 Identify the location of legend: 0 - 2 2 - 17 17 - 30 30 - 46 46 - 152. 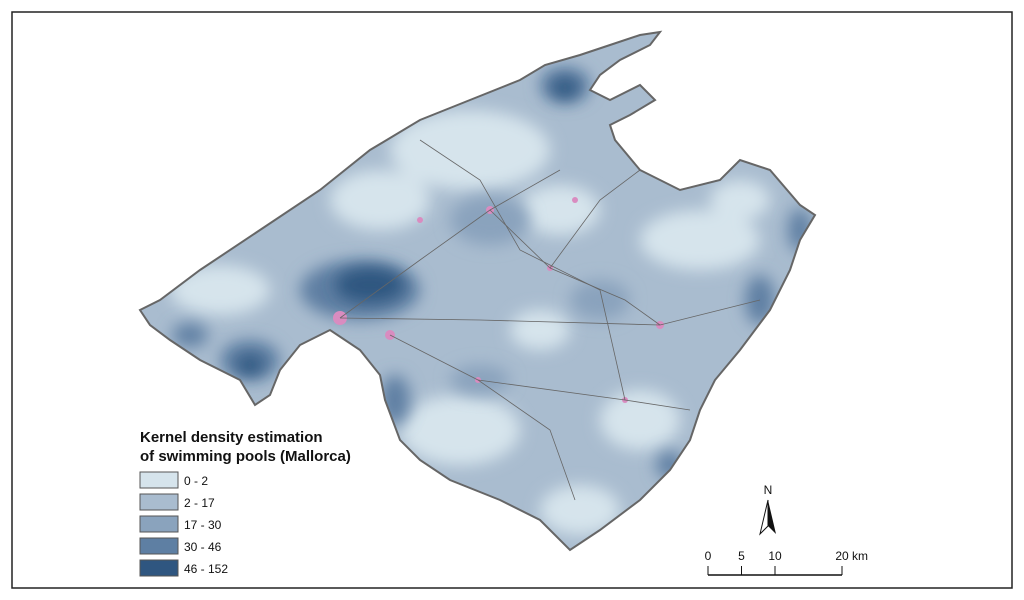
(183, 524).